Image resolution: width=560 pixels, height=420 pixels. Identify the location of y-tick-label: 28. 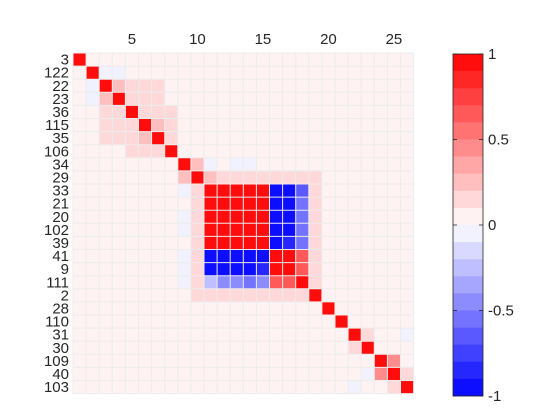
(60, 308).